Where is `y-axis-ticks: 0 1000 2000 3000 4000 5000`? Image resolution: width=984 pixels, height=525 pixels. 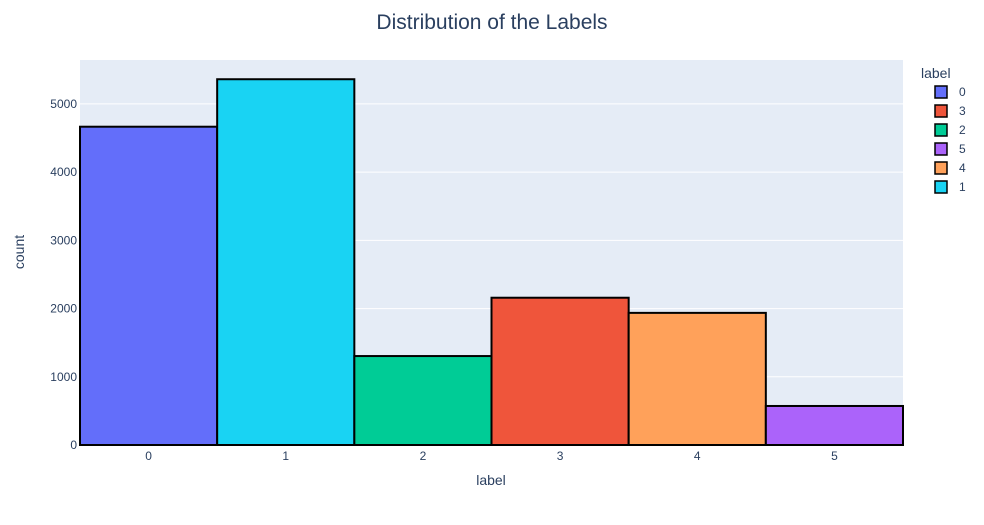 y-axis-ticks: 0 1000 2000 3000 4000 5000 is located at coordinates (63, 274).